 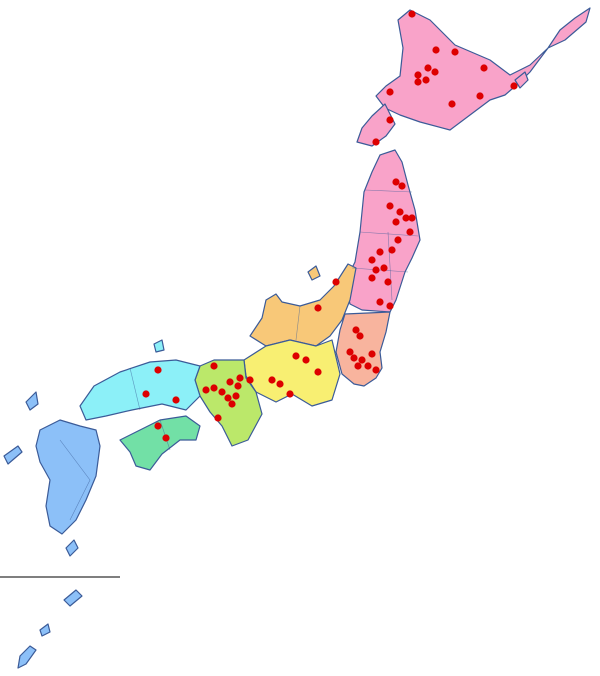 I want to click on region-shikoku, so click(x=160, y=443).